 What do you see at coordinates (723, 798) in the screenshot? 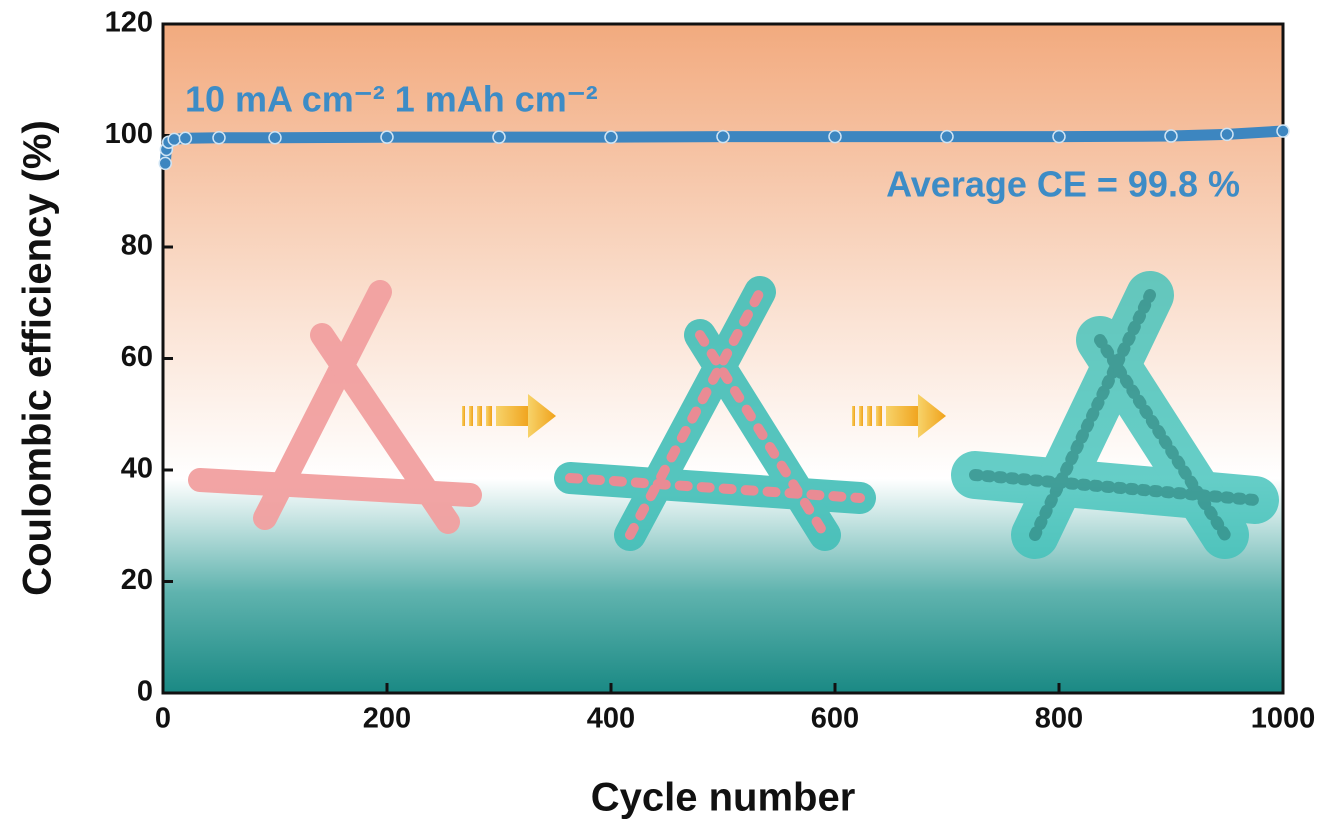
I see `x-axis-title: Cycle number` at bounding box center [723, 798].